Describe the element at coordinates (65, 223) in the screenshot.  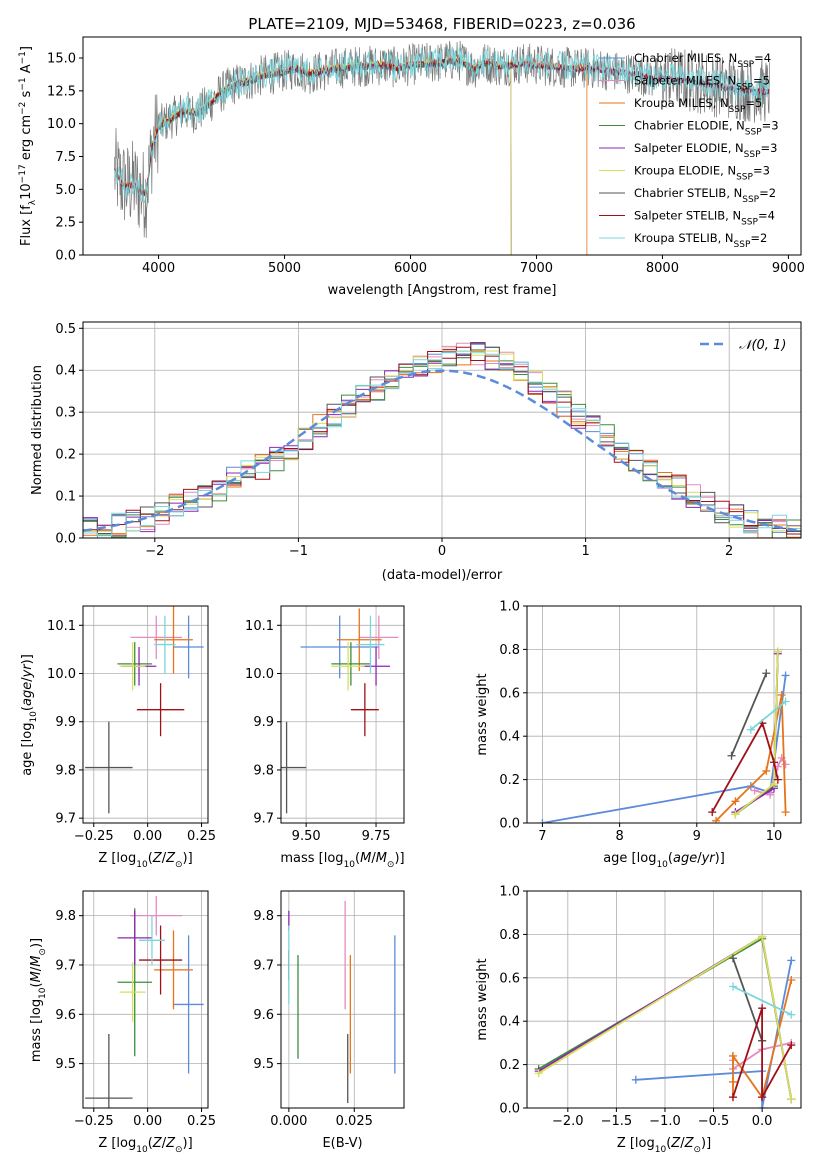
I see `y-tick-label: 2.5` at that location.